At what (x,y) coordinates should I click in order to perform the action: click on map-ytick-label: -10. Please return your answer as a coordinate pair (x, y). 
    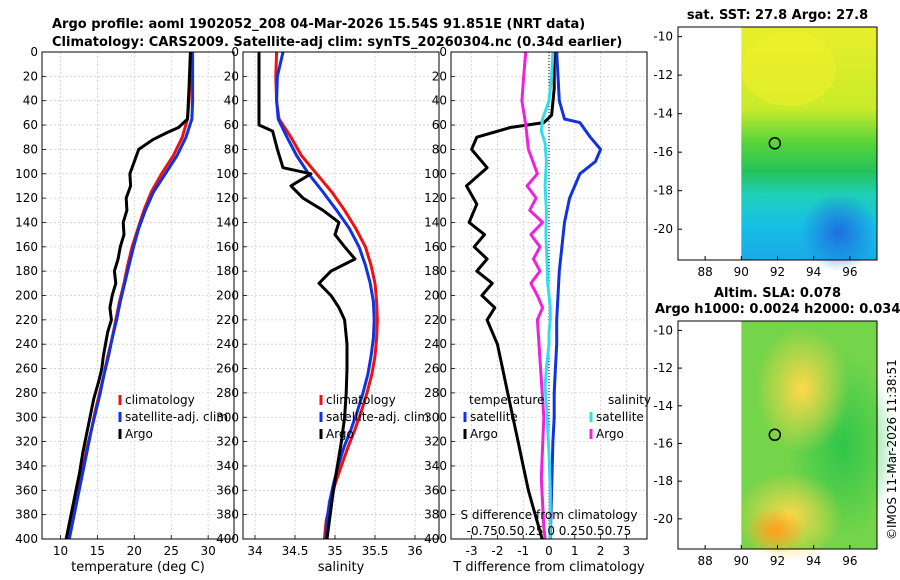
    Looking at the image, I should click on (663, 37).